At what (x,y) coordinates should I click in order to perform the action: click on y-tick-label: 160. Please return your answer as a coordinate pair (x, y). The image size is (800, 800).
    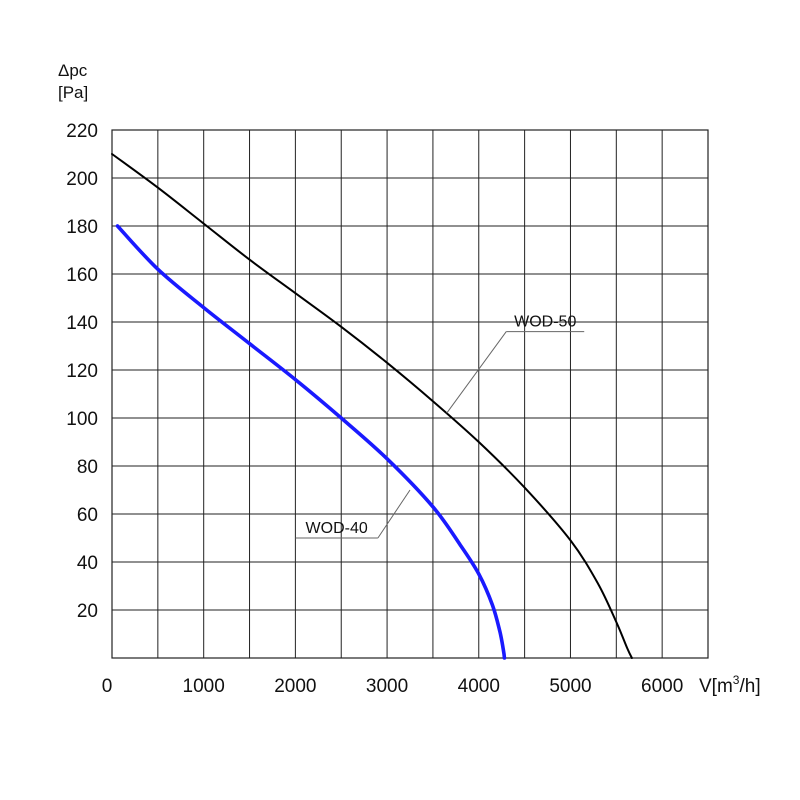
    Looking at the image, I should click on (82, 275).